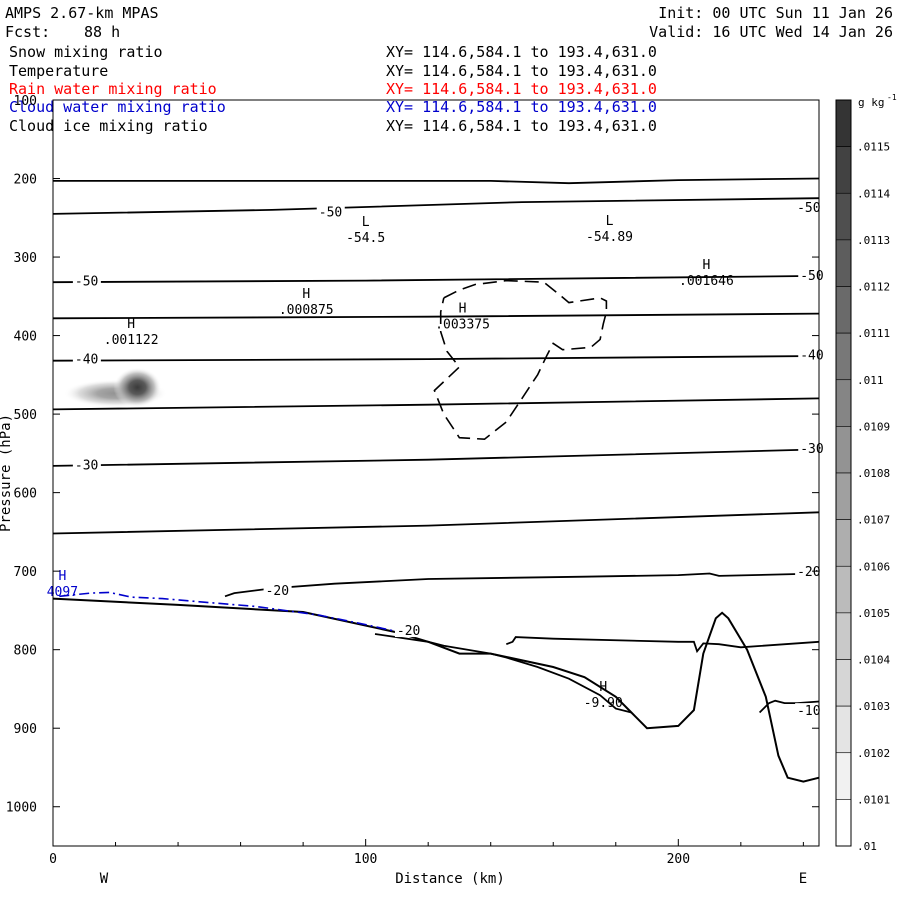 Image resolution: width=900 pixels, height=900 pixels. What do you see at coordinates (873, 799) in the screenshot?
I see `colorbar-label: .0101` at bounding box center [873, 799].